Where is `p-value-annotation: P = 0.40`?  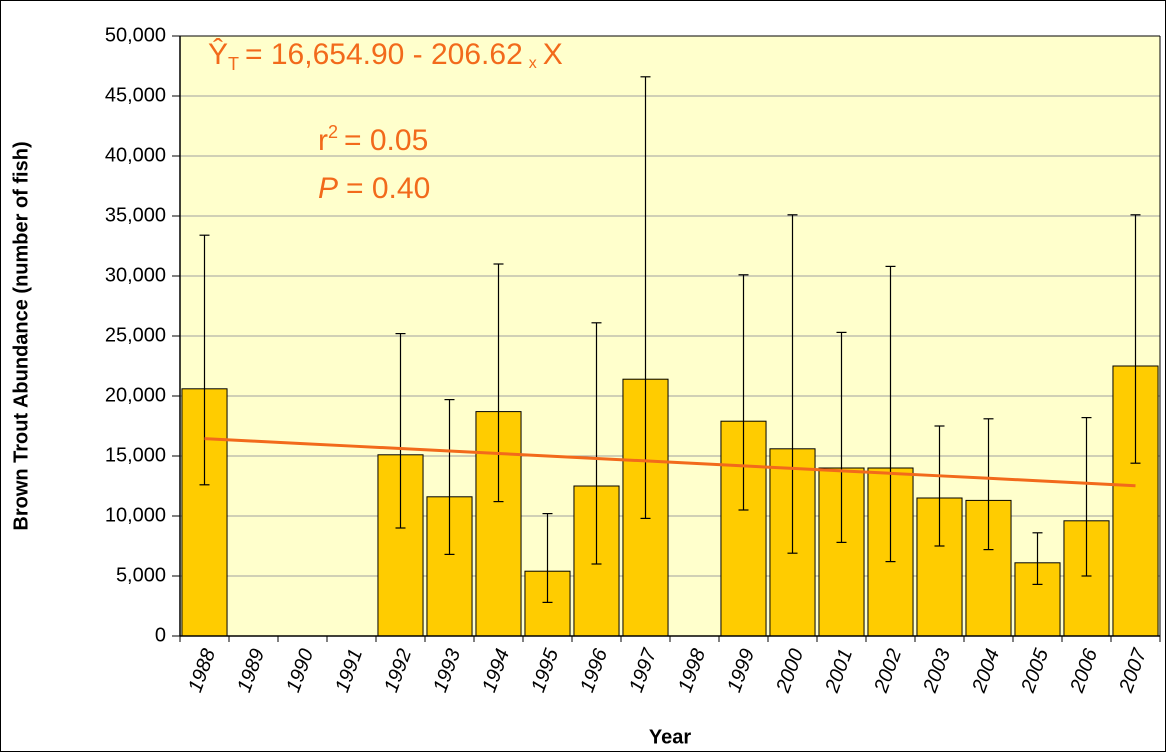
p-value-annotation: P = 0.40 is located at coordinates (374, 188).